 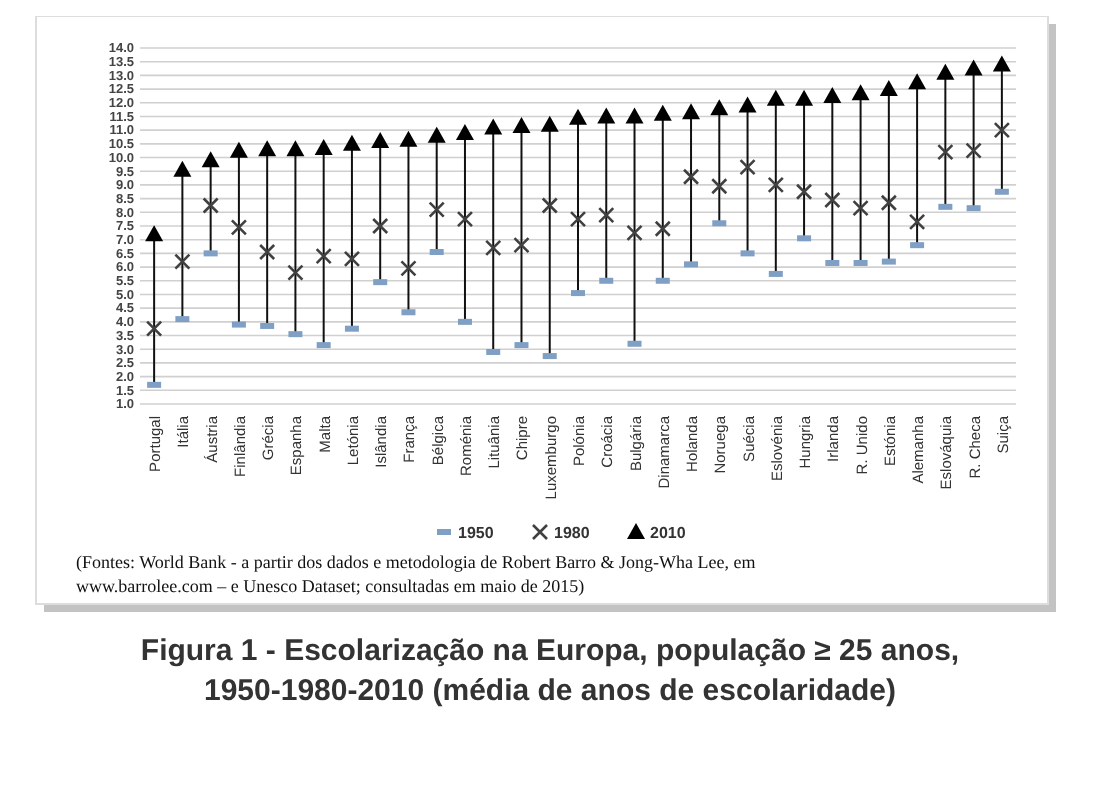 What do you see at coordinates (668, 532) in the screenshot?
I see `legend-label: 2010` at bounding box center [668, 532].